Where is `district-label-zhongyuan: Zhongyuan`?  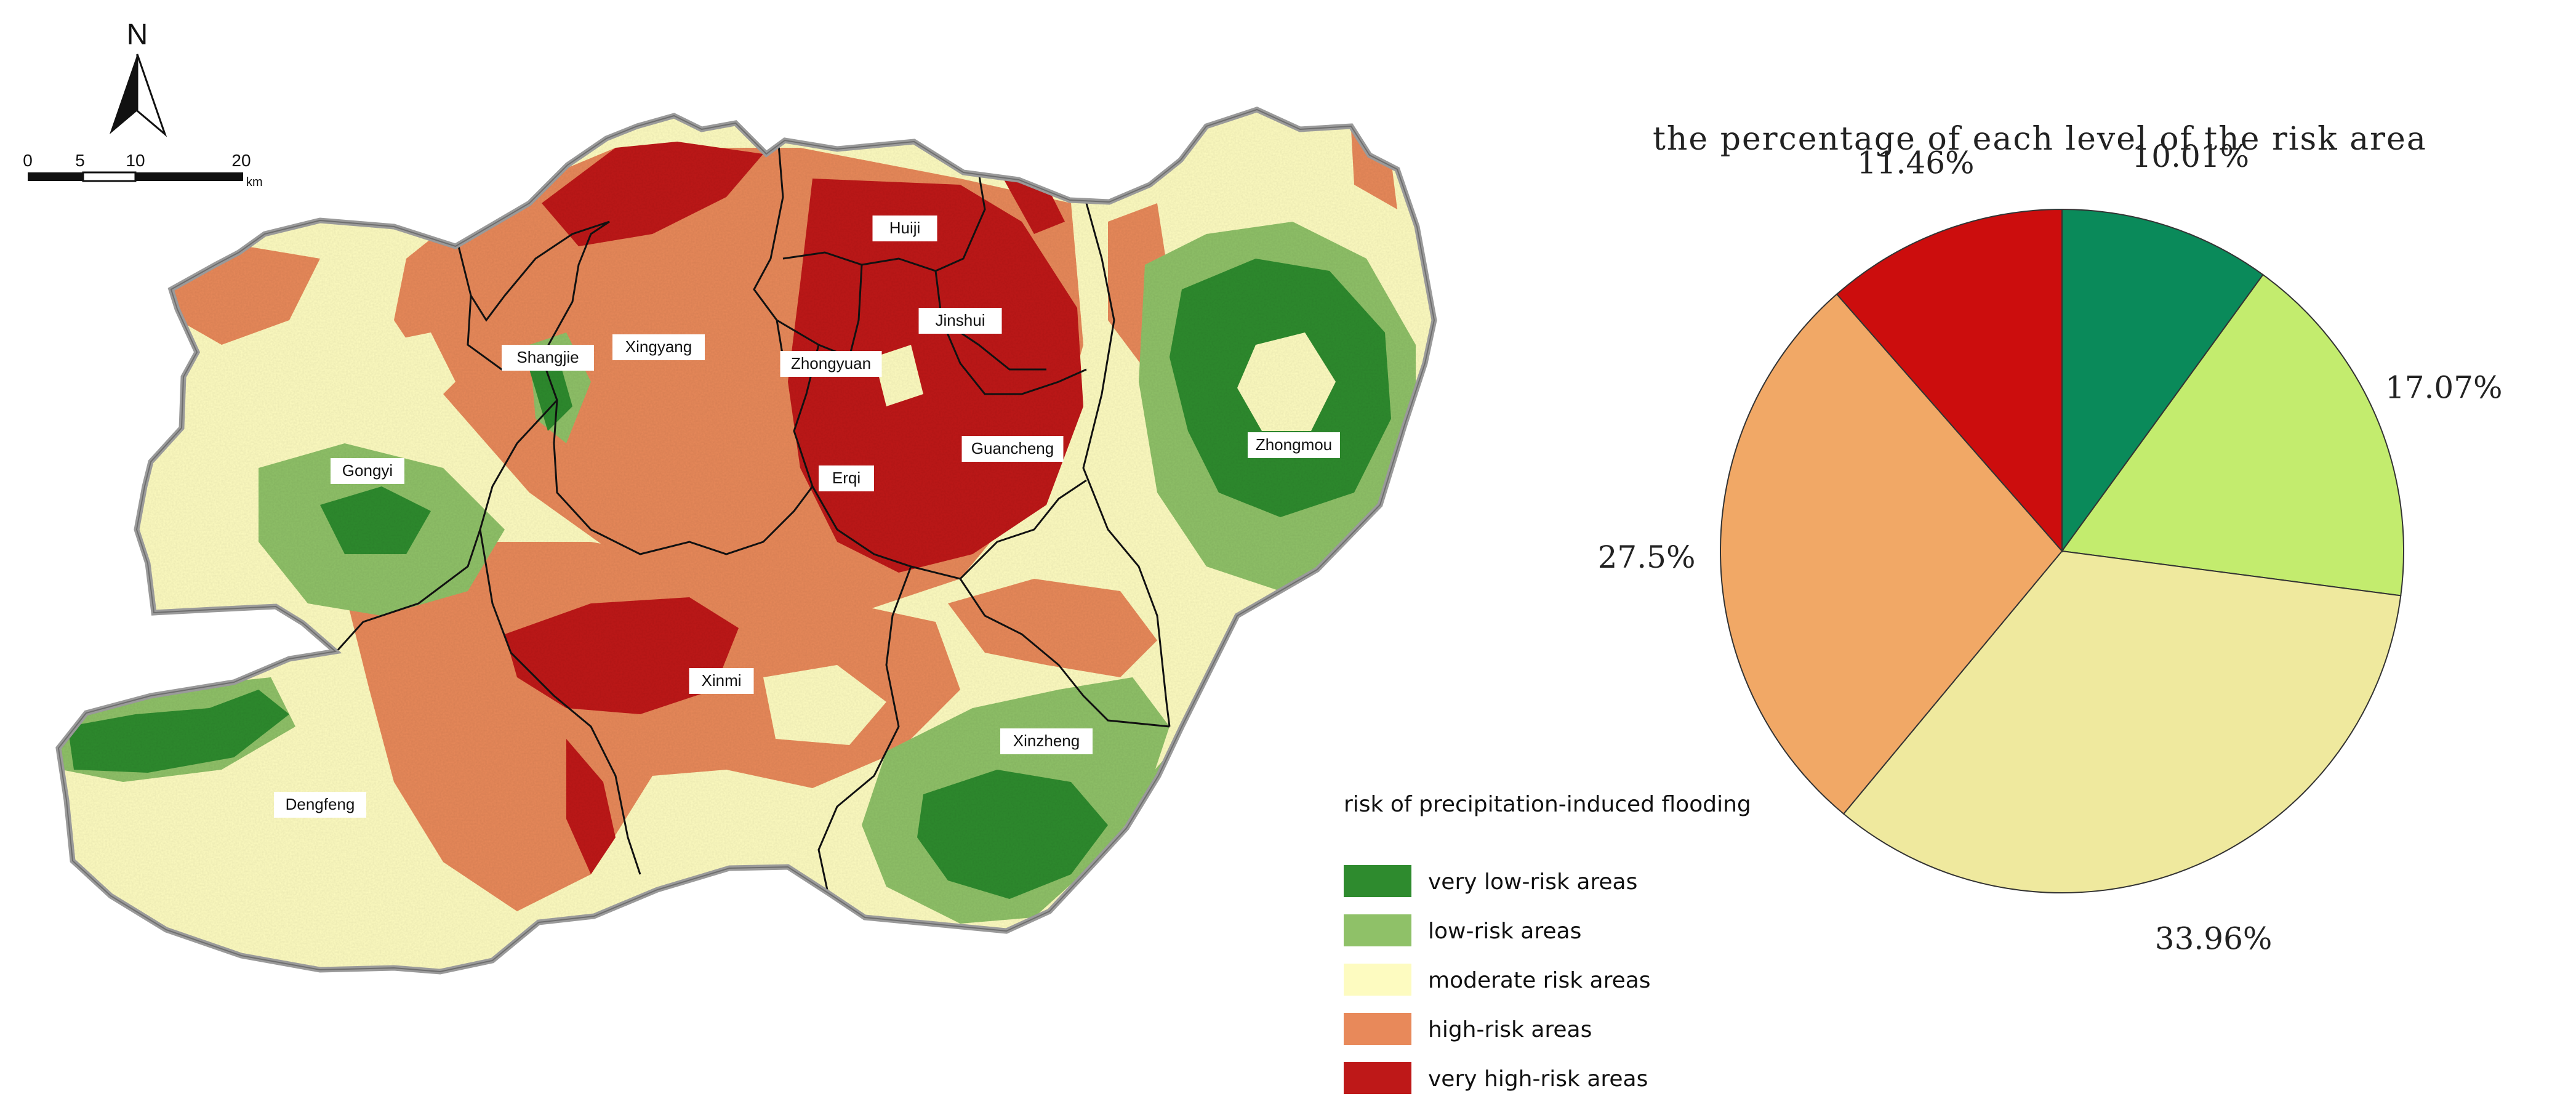
district-label-zhongyuan: Zhongyuan is located at coordinates (831, 364).